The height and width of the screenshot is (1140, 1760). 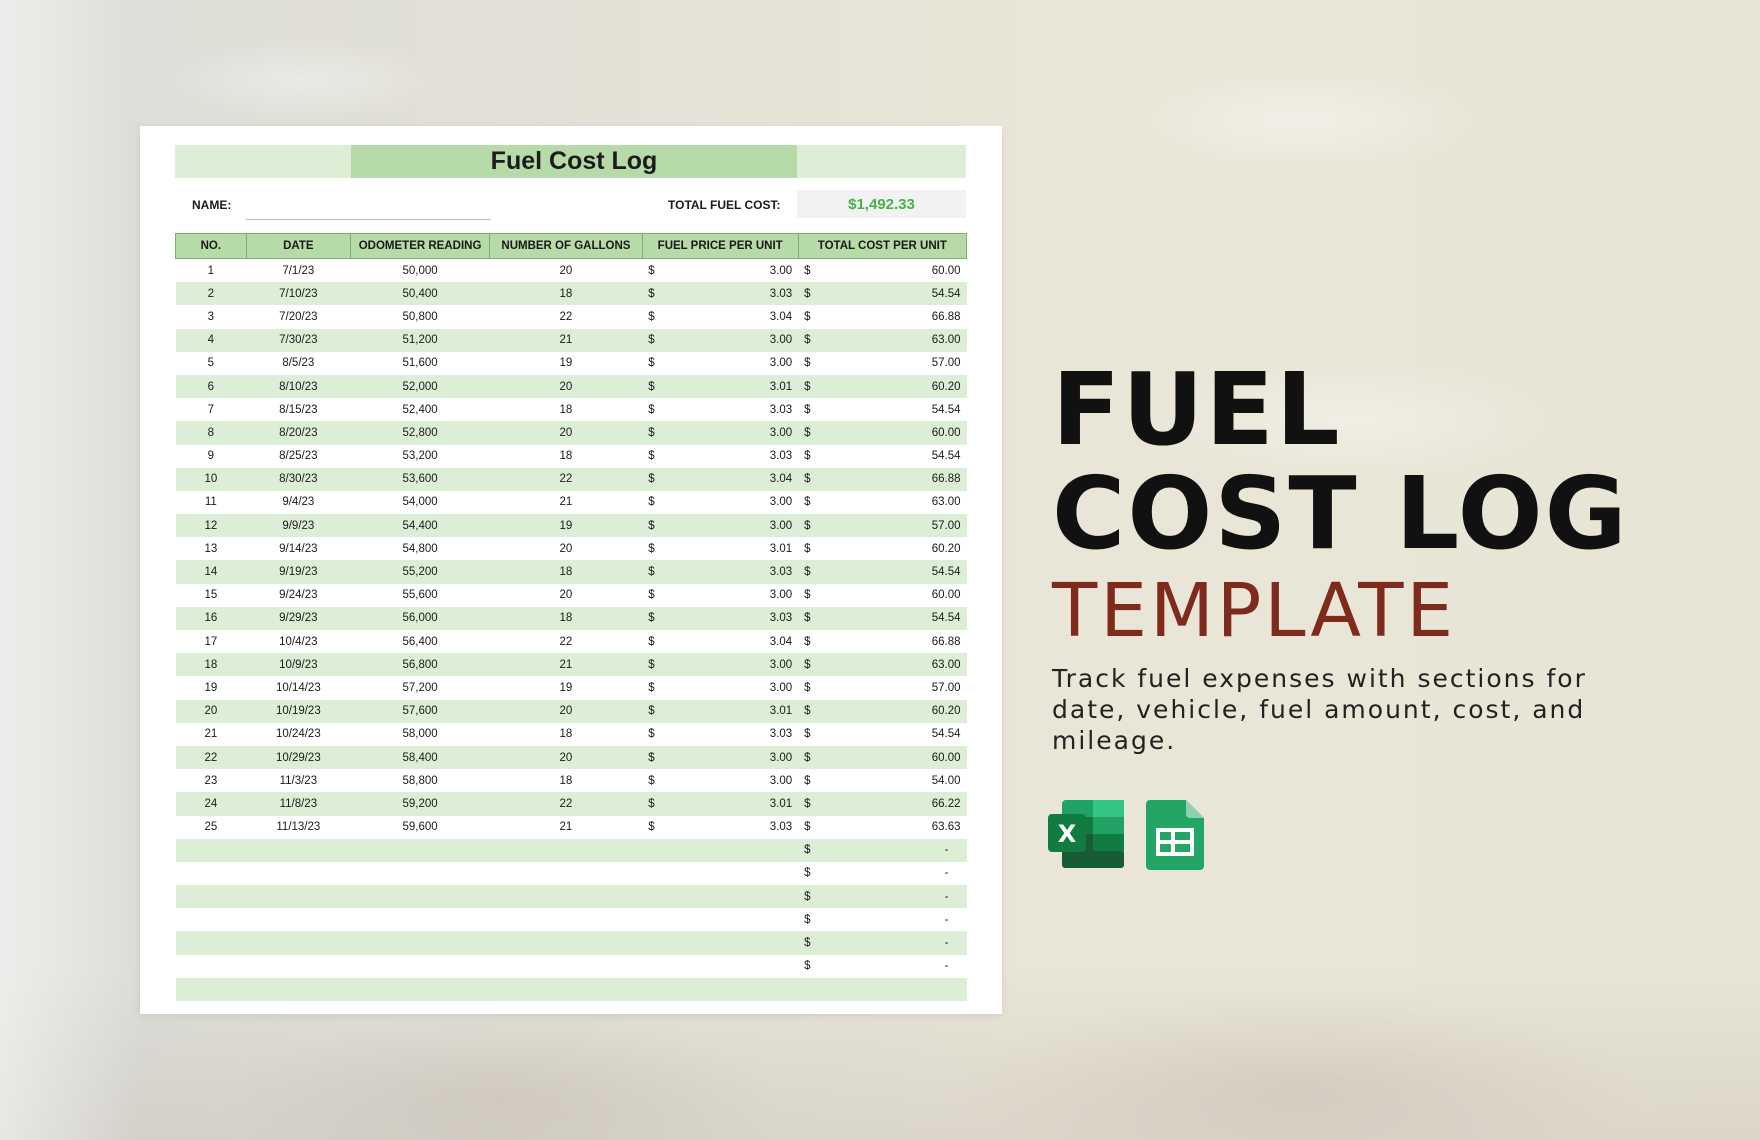 What do you see at coordinates (420, 433) in the screenshot?
I see `cell-odometer: 52,800` at bounding box center [420, 433].